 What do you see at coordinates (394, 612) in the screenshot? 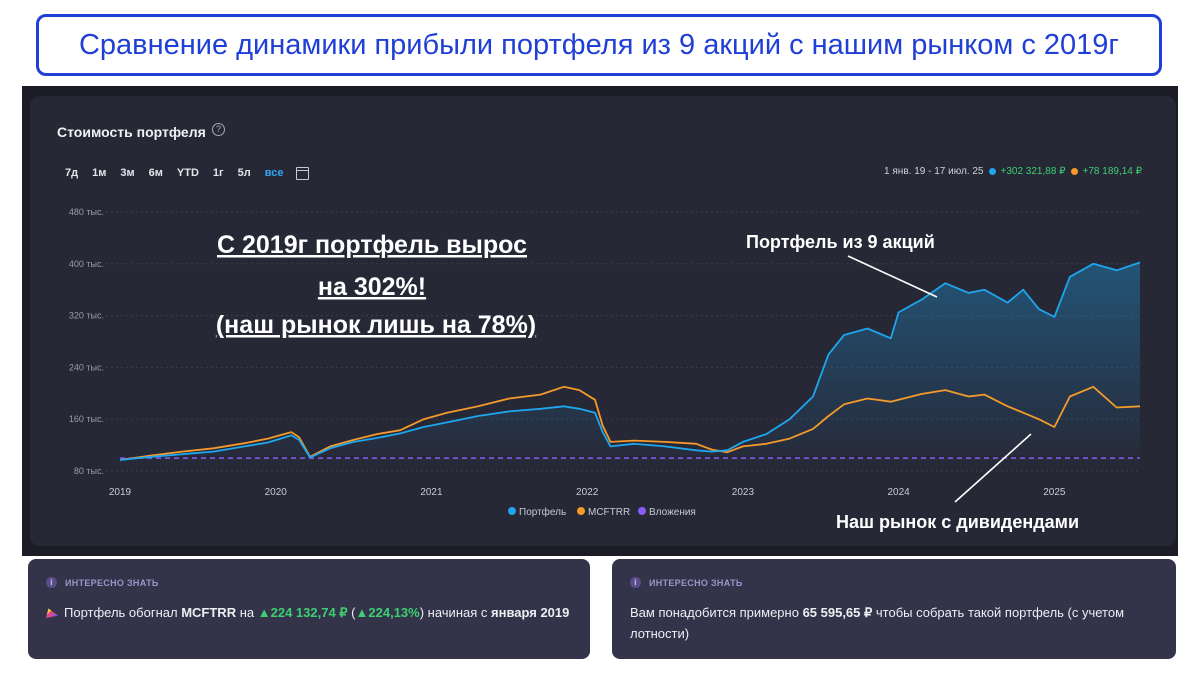
I see `info-percent: 224,13%` at bounding box center [394, 612].